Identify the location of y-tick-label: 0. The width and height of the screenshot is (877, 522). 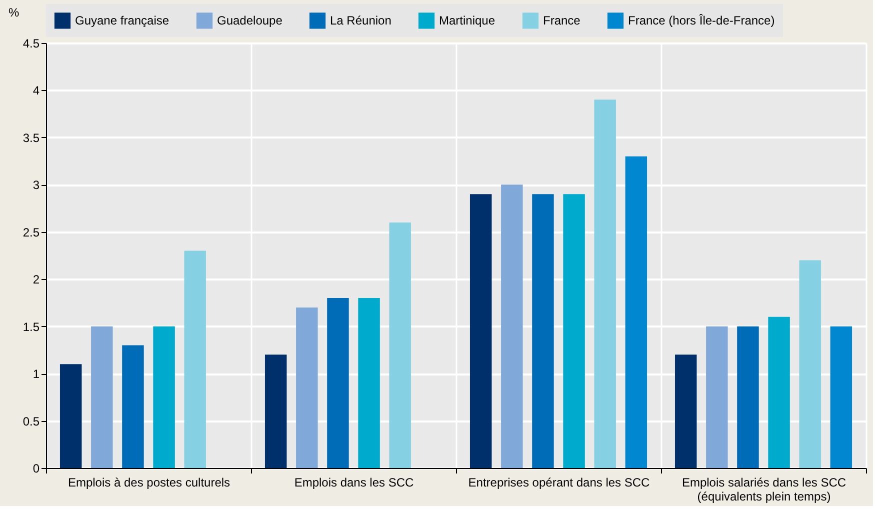
(36, 469).